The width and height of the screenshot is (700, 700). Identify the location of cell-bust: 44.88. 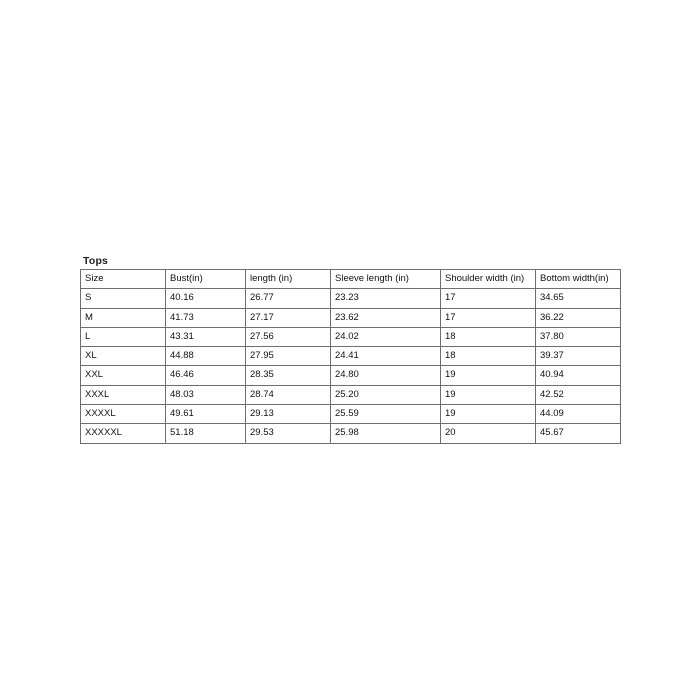
(205, 356).